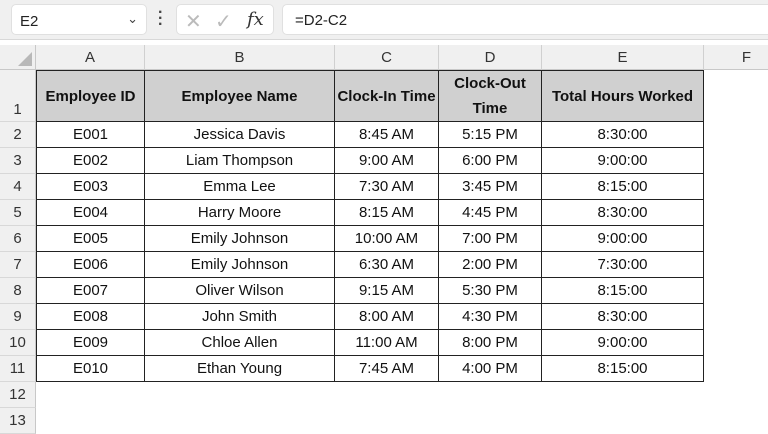 This screenshot has width=768, height=434. I want to click on row-header-11: 11, so click(18, 369).